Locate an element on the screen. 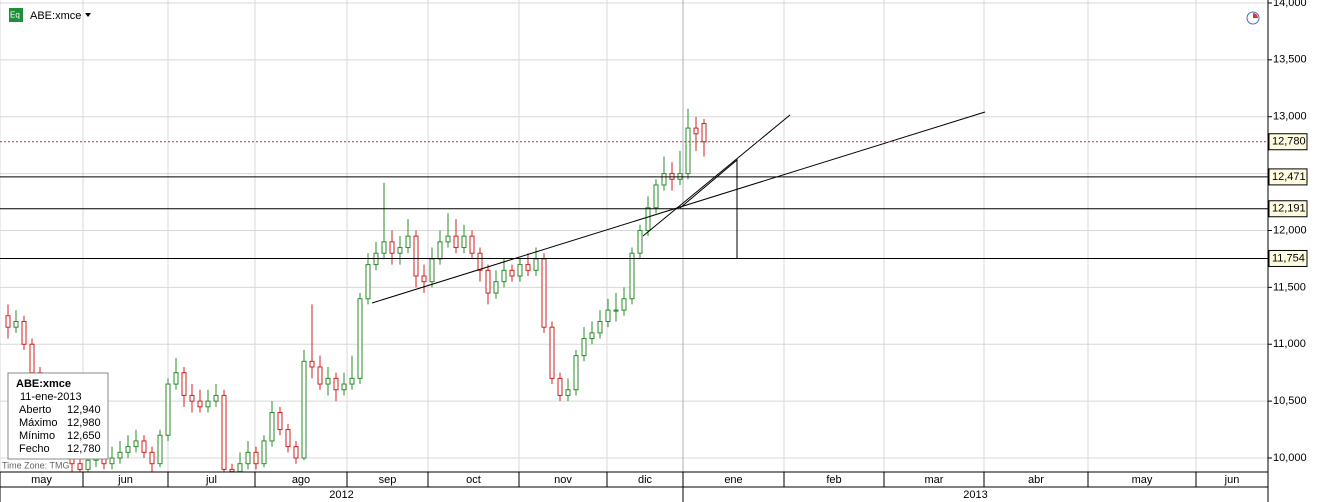  x-tick-label: jul is located at coordinates (211, 480).